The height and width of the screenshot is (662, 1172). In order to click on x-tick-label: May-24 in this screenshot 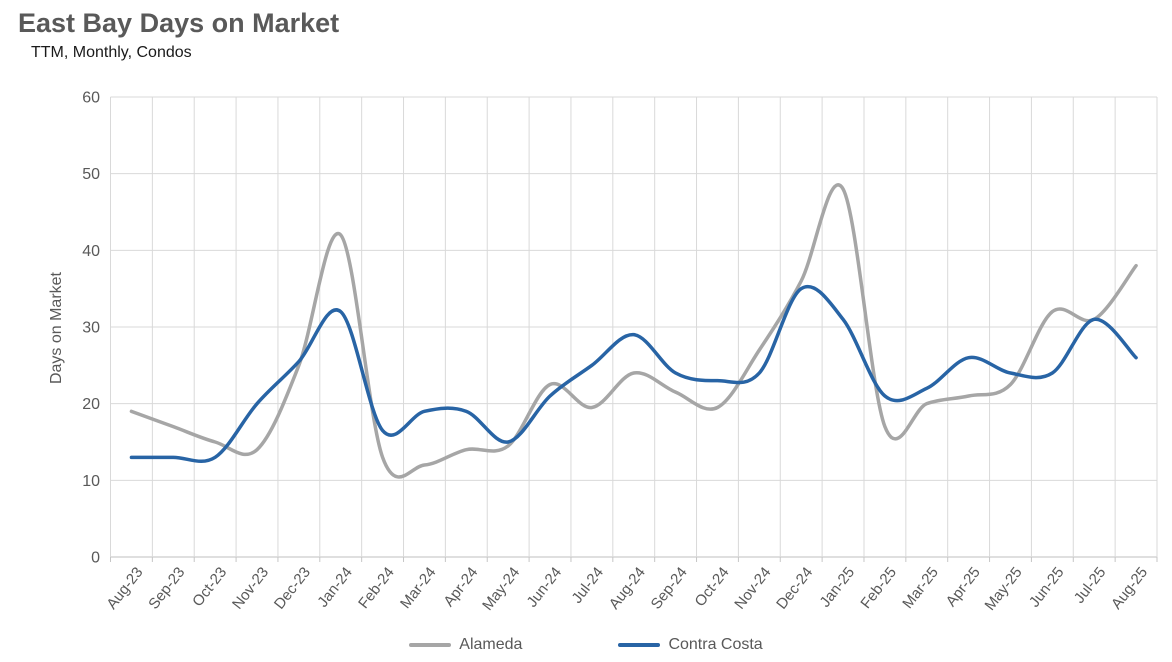, I will do `click(501, 589)`.